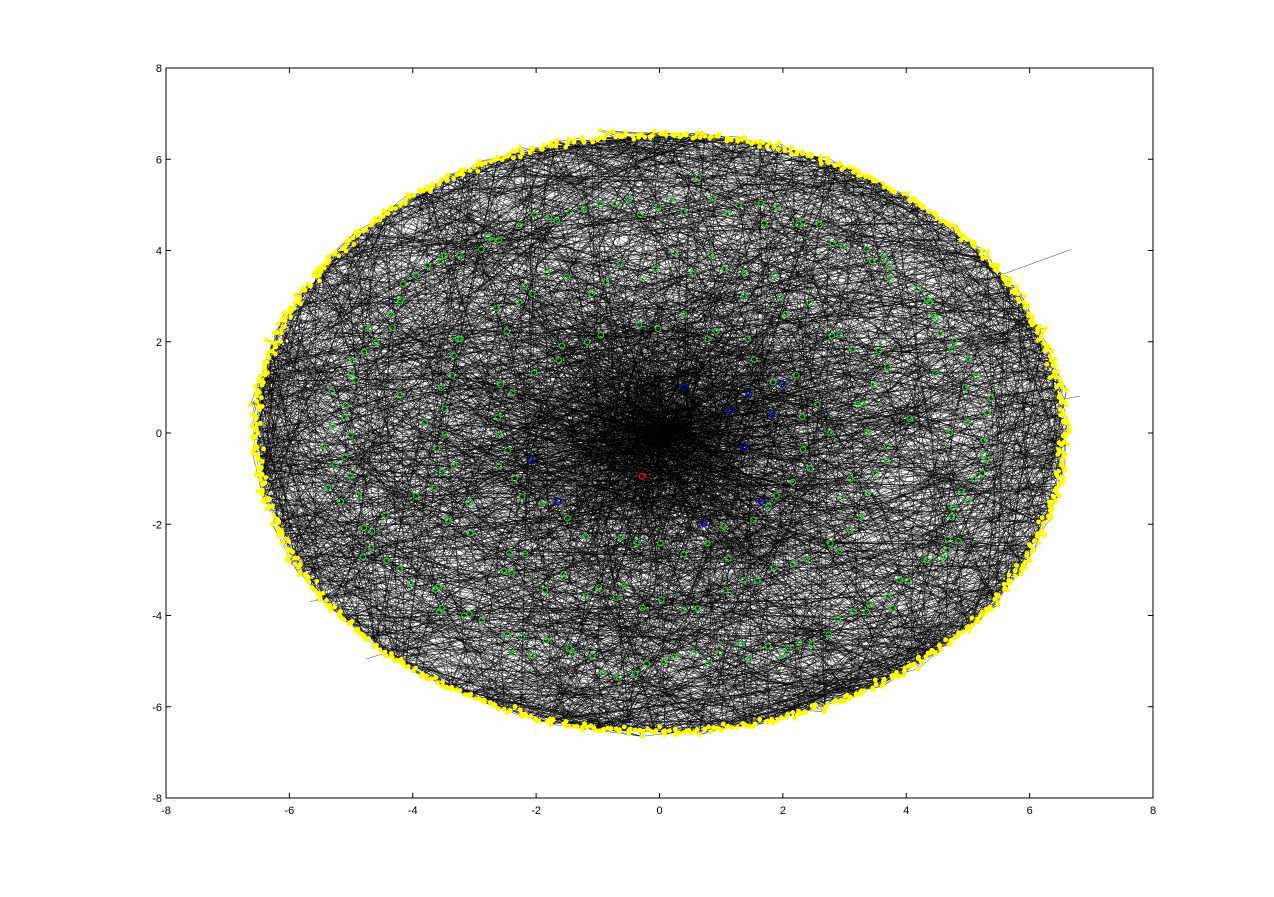  Describe the element at coordinates (1153, 811) in the screenshot. I see `x-tick-label: 8` at that location.